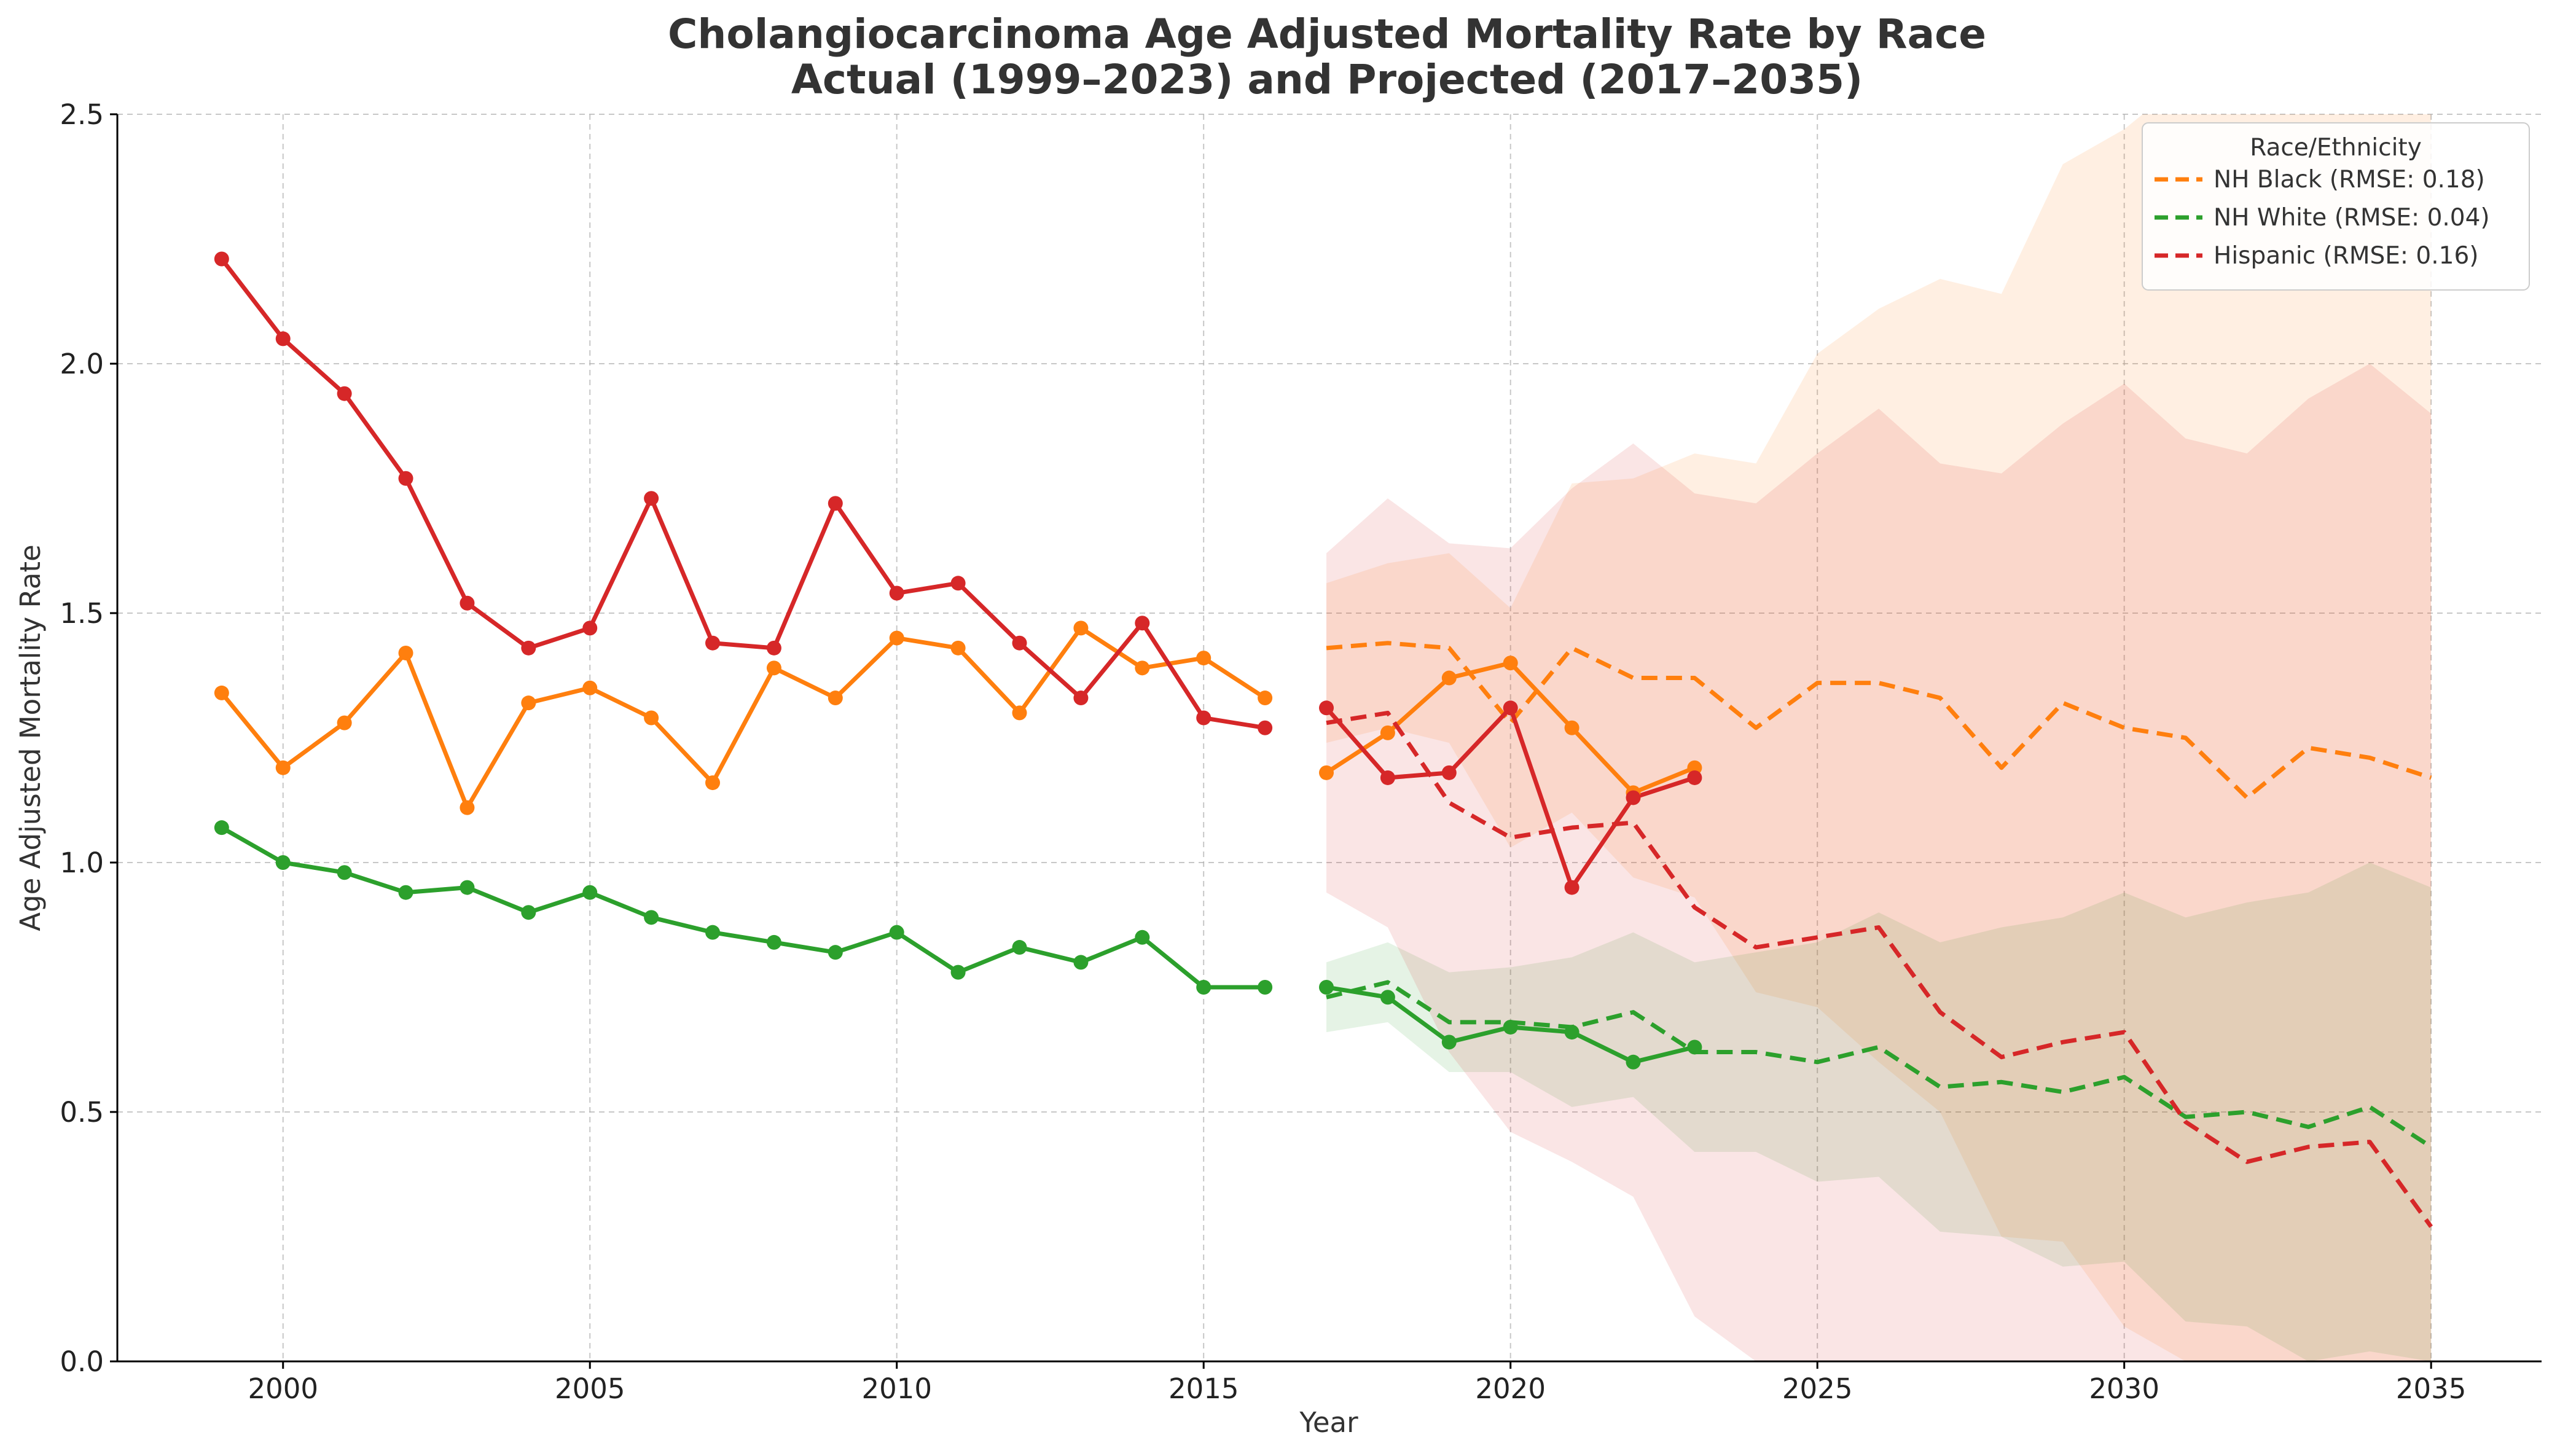 The image size is (2560, 1456). I want to click on y-axis-label: Age Adjusted Mortality Rate, so click(30, 737).